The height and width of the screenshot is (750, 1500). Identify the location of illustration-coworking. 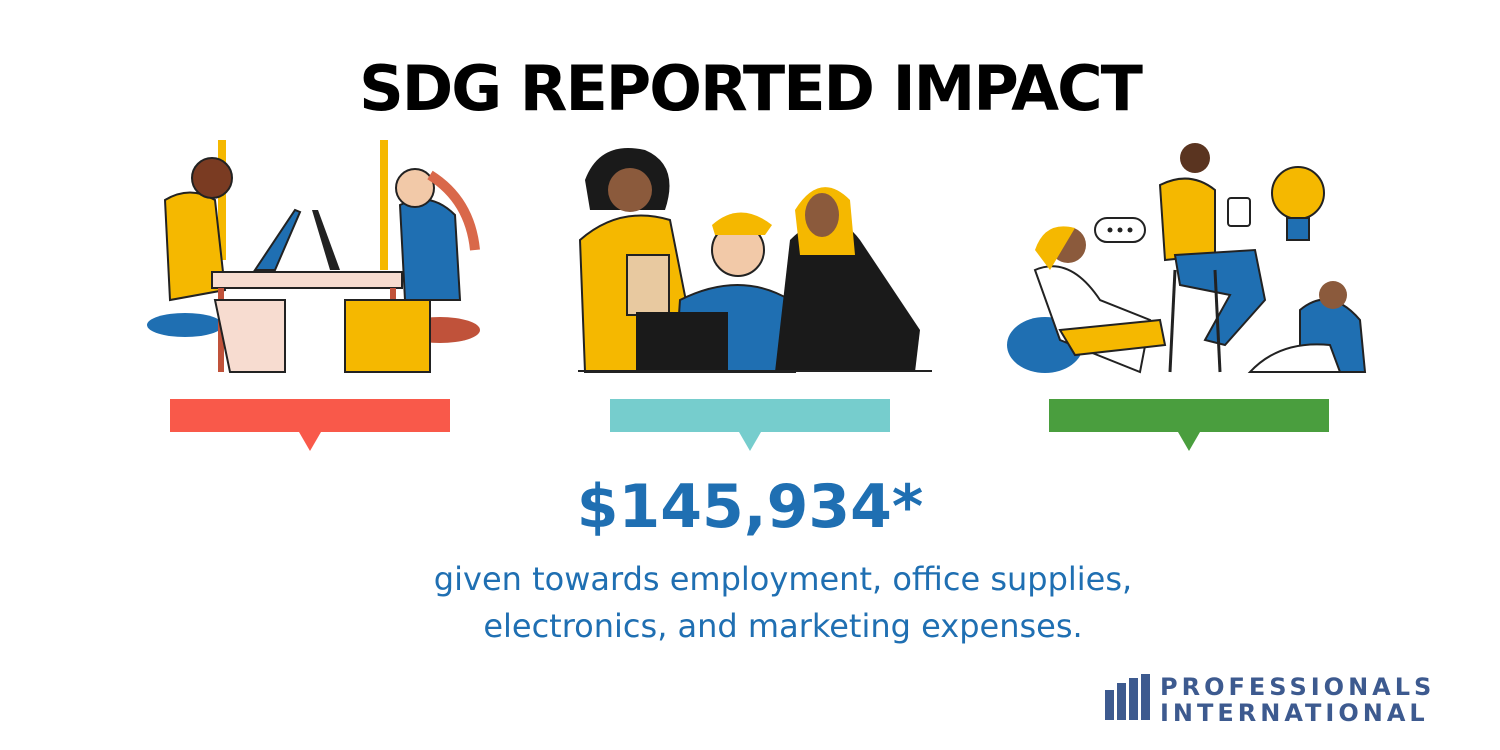
(313, 256).